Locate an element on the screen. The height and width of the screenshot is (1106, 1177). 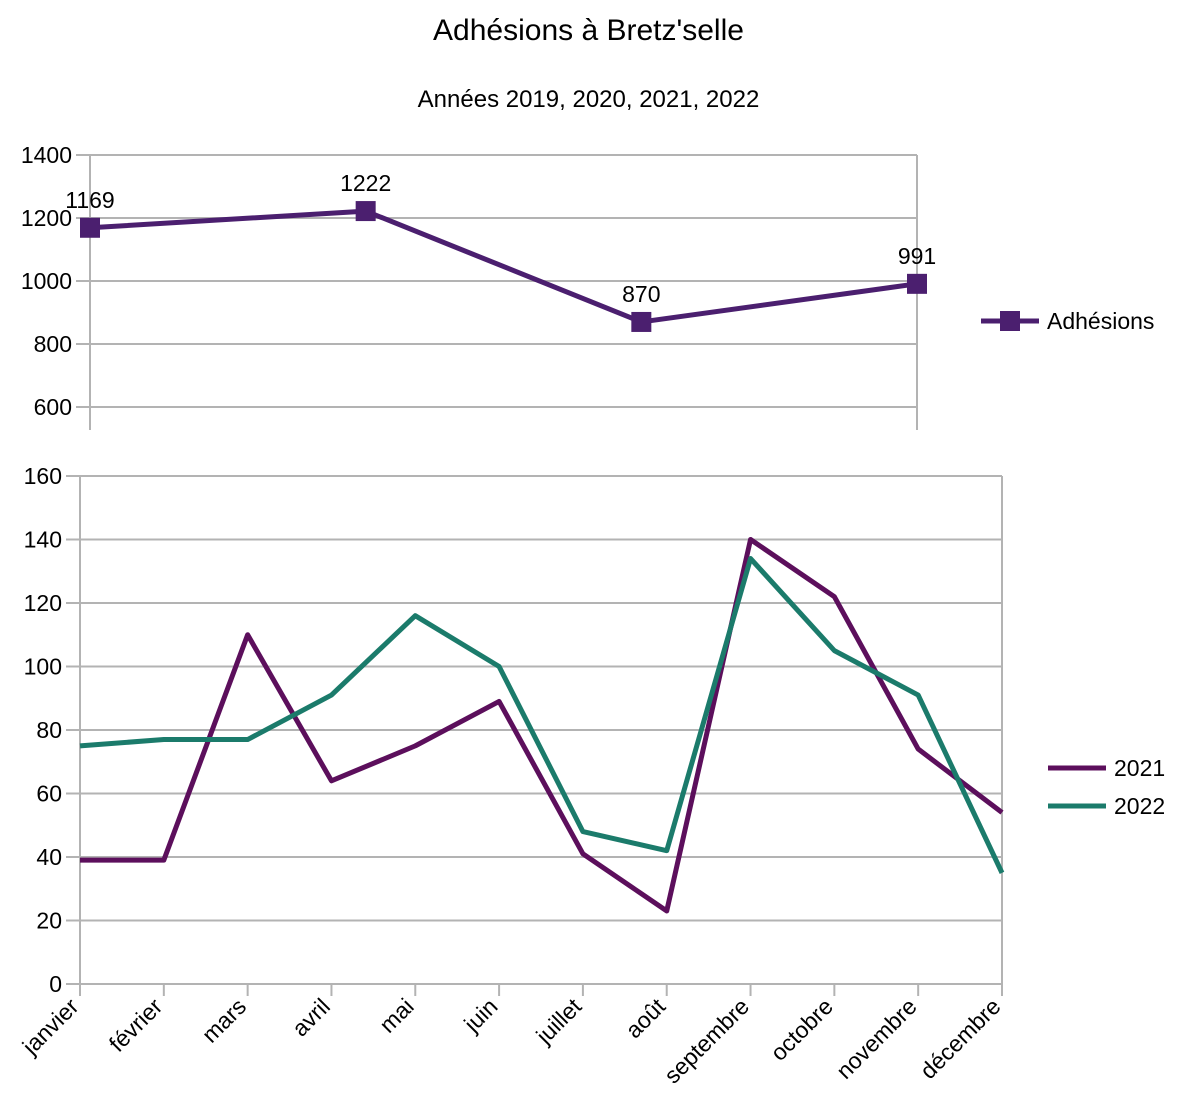
x-tick-label: mai is located at coordinates (396, 1015).